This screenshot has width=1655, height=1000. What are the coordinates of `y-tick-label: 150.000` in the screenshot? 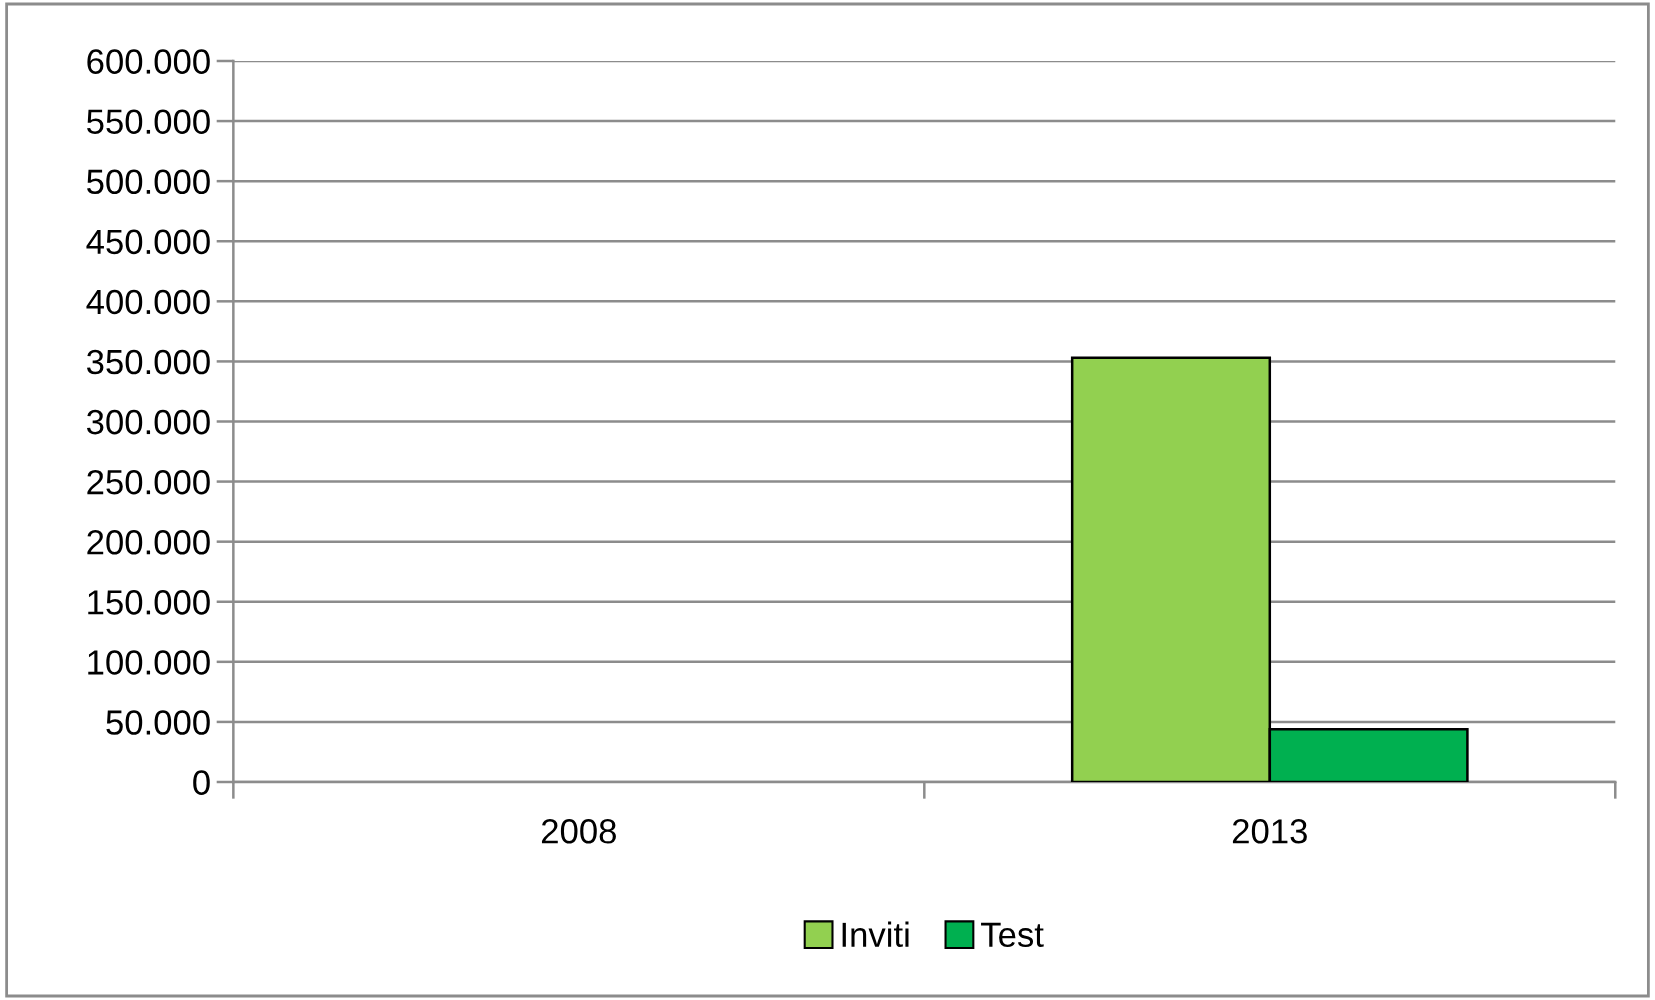 It's located at (149, 602).